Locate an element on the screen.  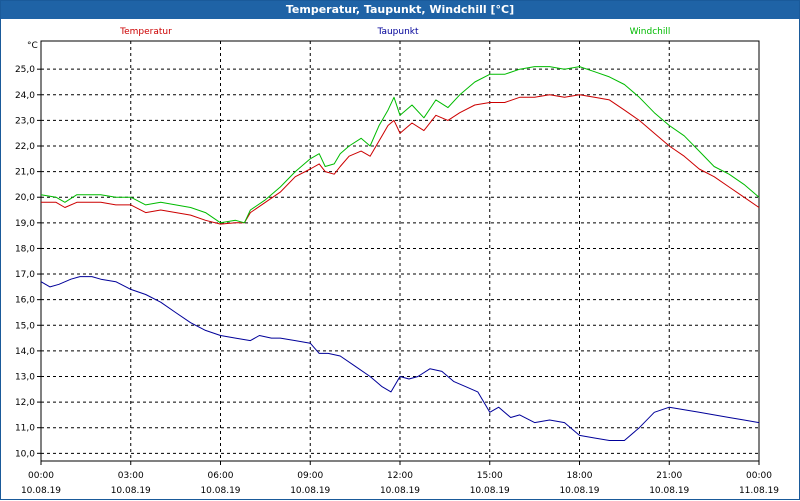
x-tick-date-label: 11.08.19 is located at coordinates (759, 491).